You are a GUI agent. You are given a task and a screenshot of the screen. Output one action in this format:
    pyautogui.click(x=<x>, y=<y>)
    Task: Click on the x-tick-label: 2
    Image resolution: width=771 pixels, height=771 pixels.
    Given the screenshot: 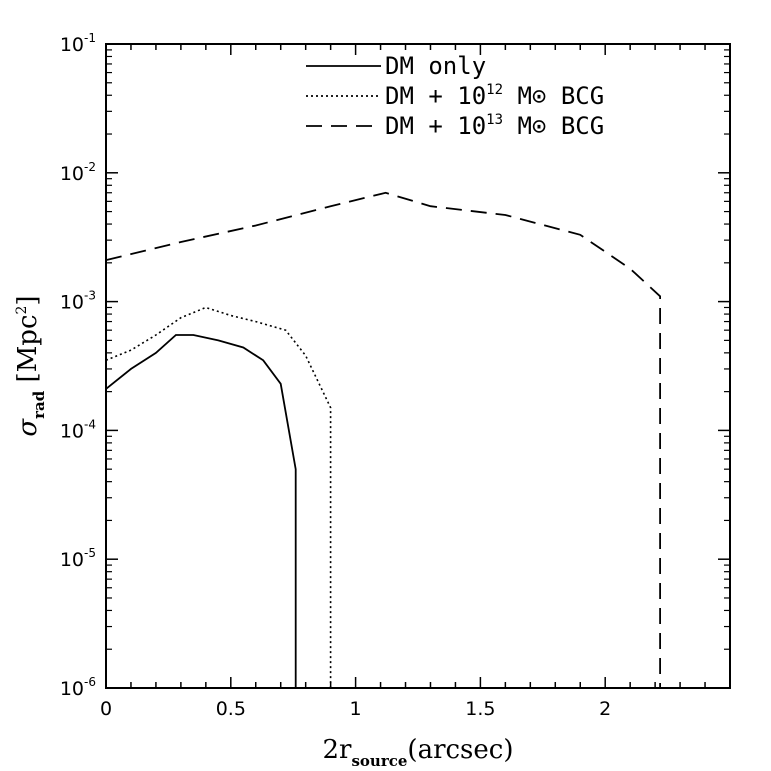 What is the action you would take?
    pyautogui.click(x=605, y=709)
    